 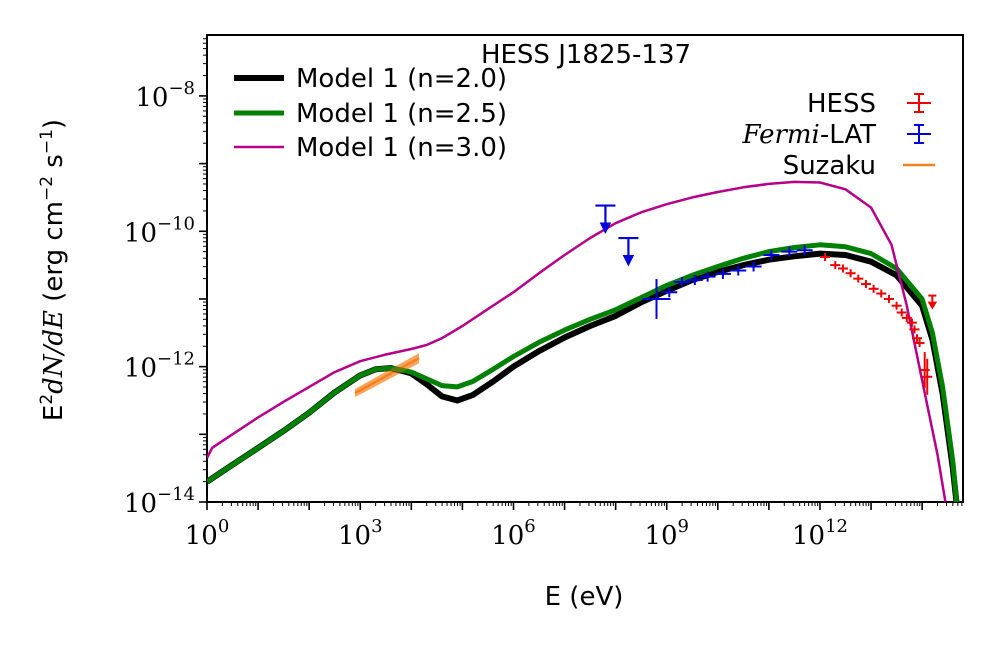 What do you see at coordinates (376, 526) in the screenshot?
I see `x-tick-exp: 3` at bounding box center [376, 526].